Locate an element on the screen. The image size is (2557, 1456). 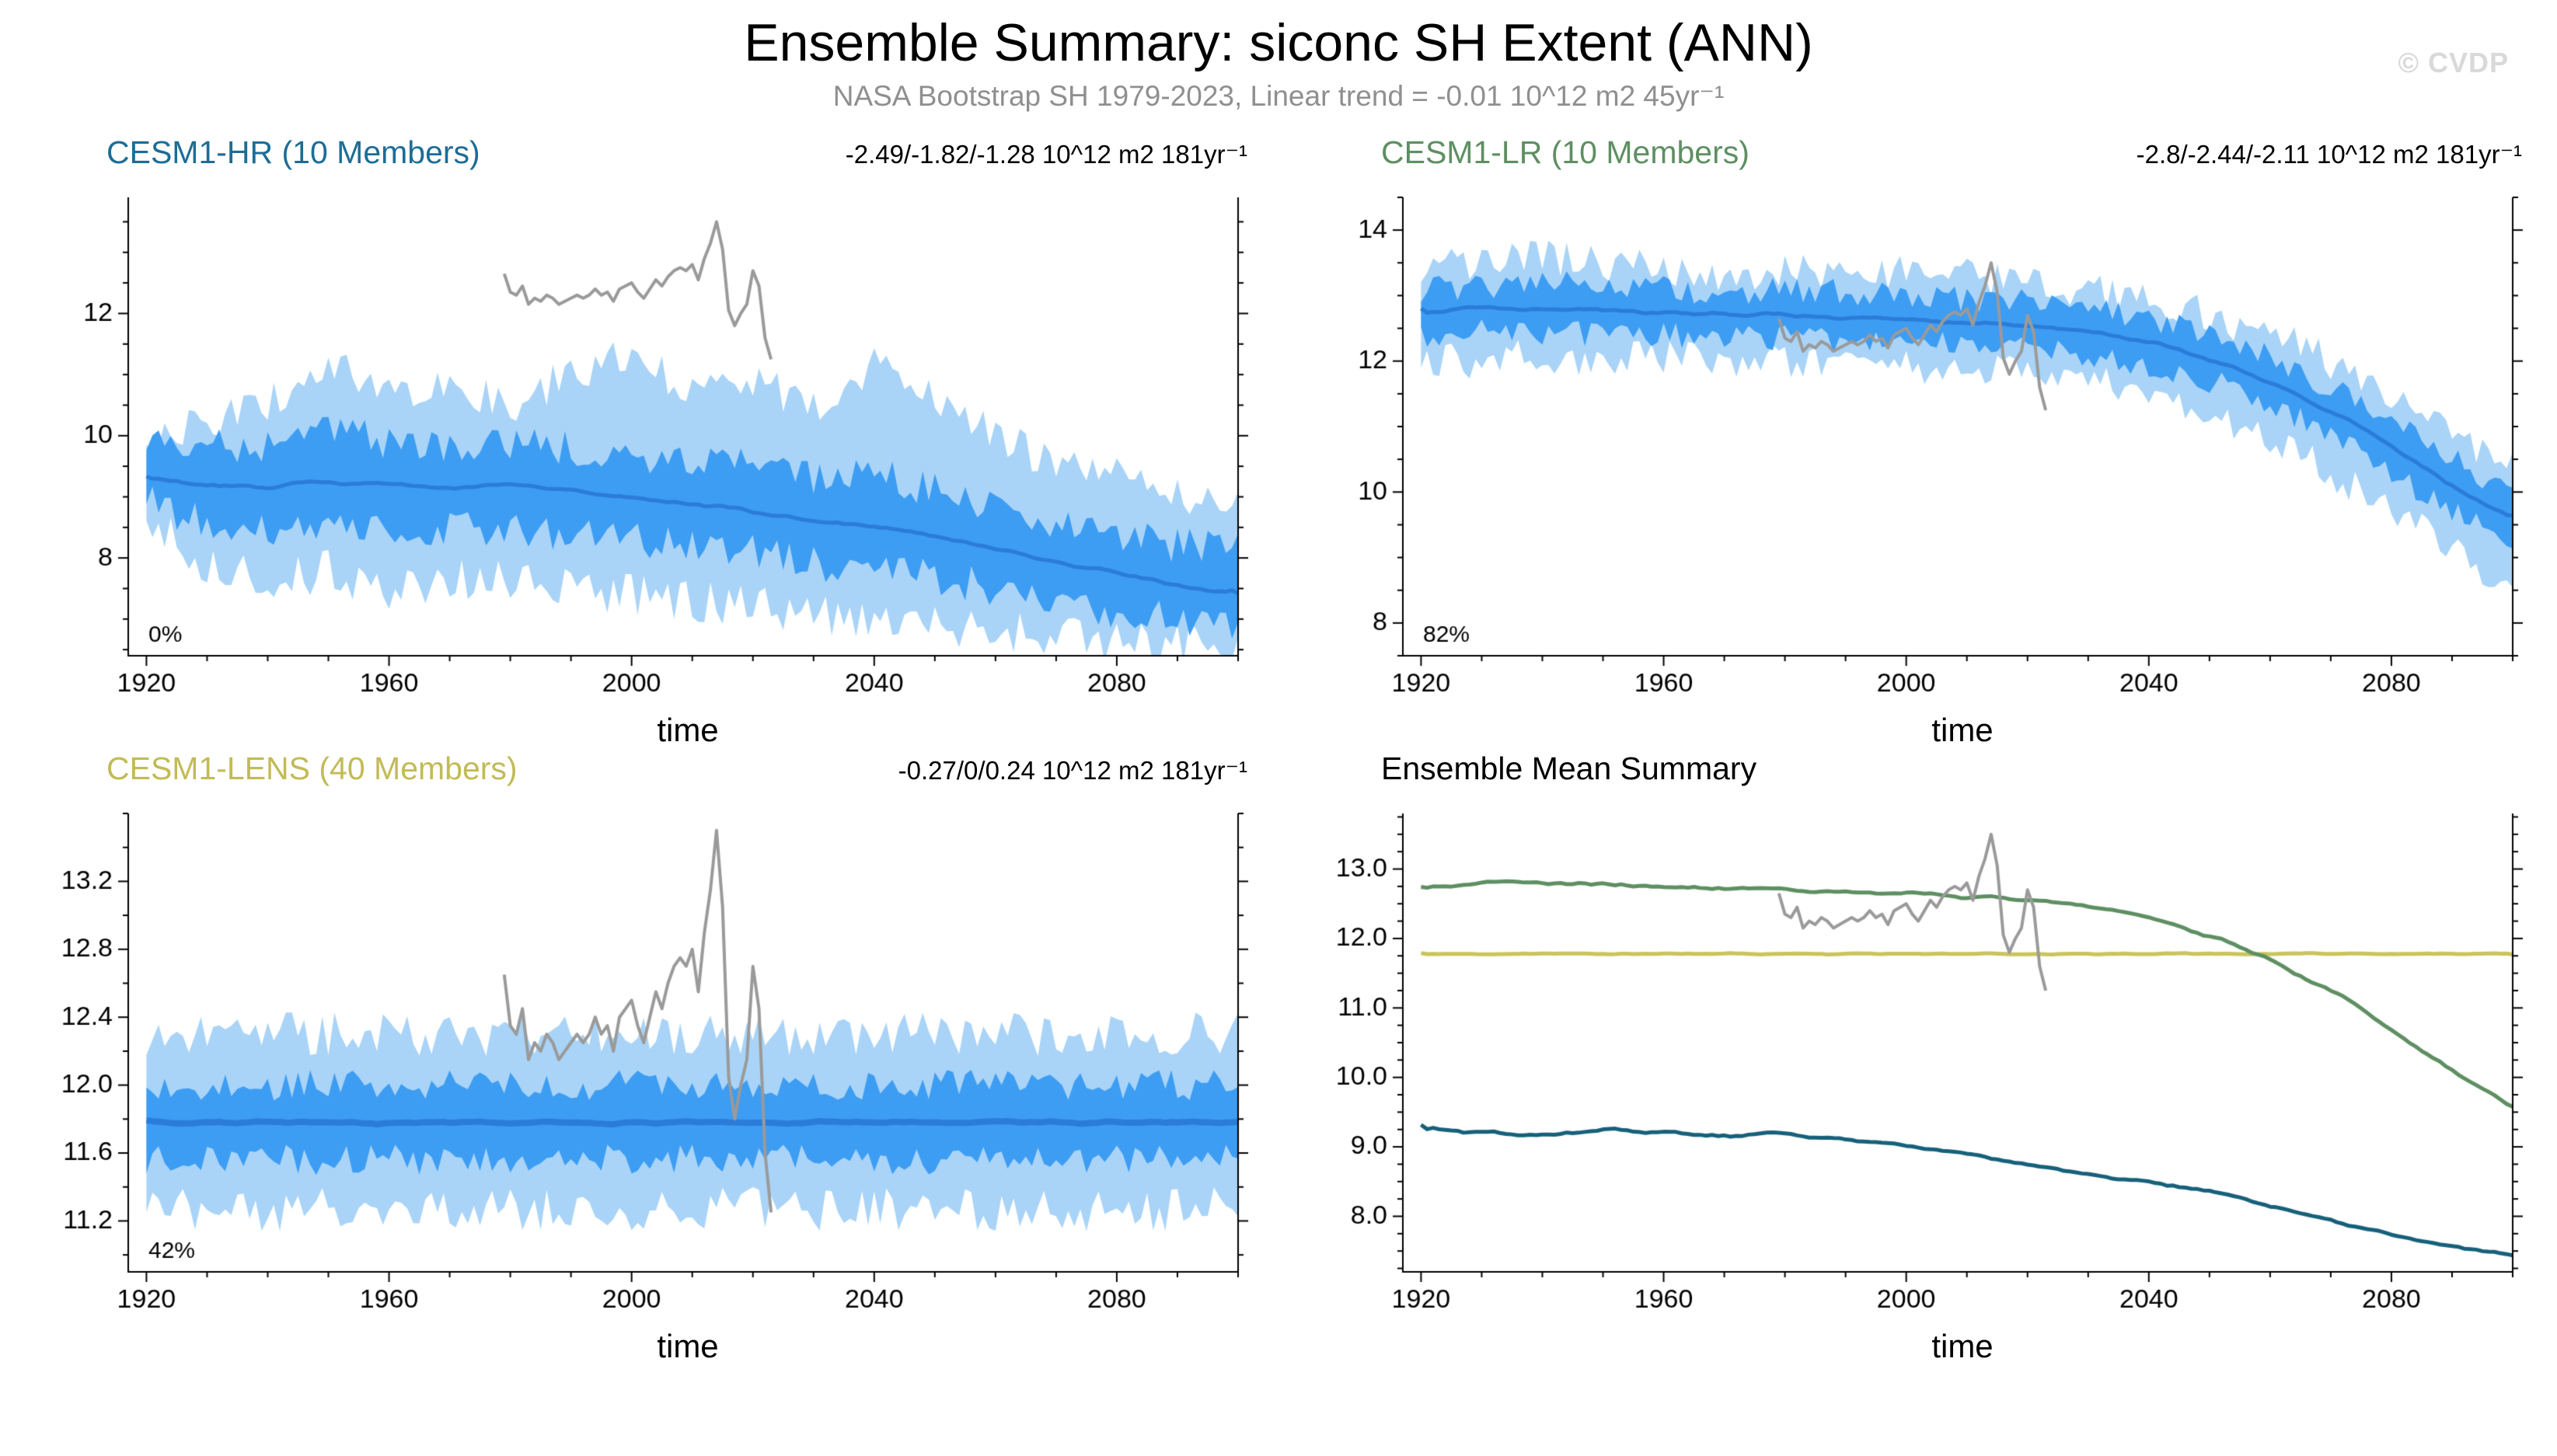
cvdp-watermark: © CVDP is located at coordinates (2453, 63).